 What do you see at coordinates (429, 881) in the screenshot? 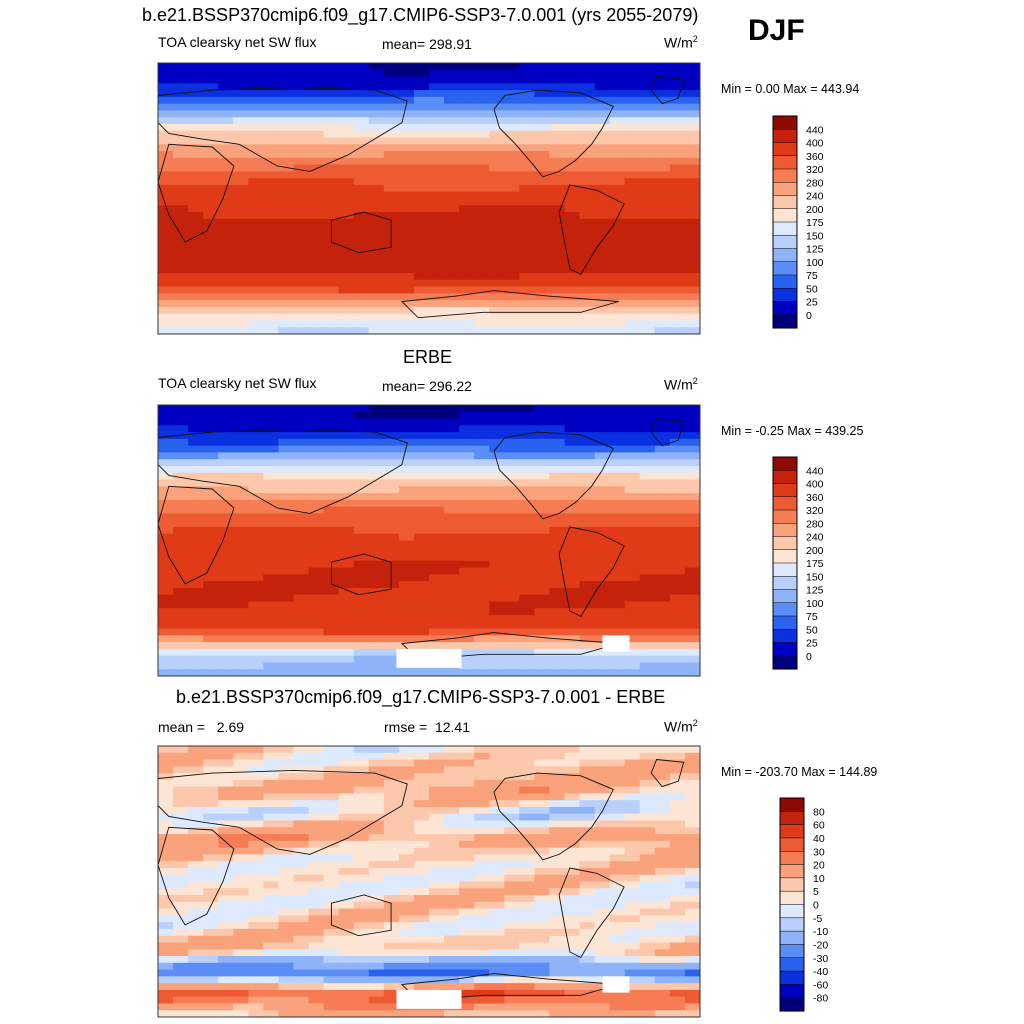
I see `map-frame` at bounding box center [429, 881].